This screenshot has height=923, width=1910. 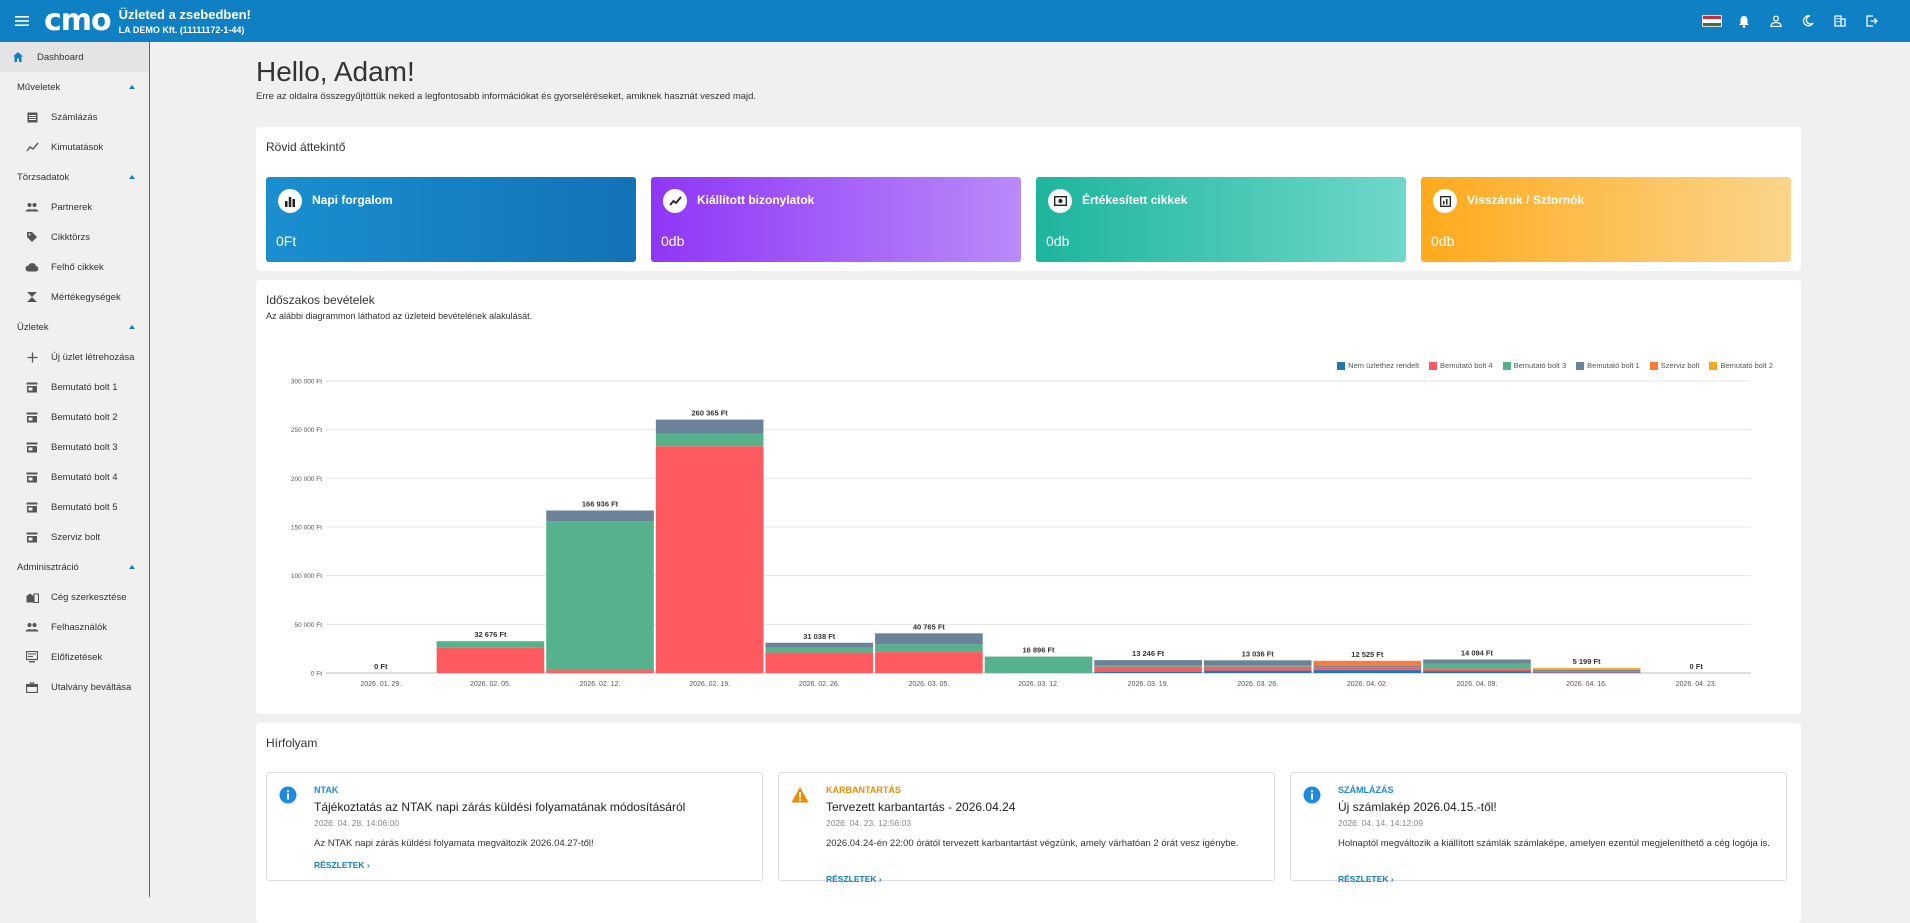 I want to click on bar-total-label: 5 199 Ft, so click(x=1587, y=661).